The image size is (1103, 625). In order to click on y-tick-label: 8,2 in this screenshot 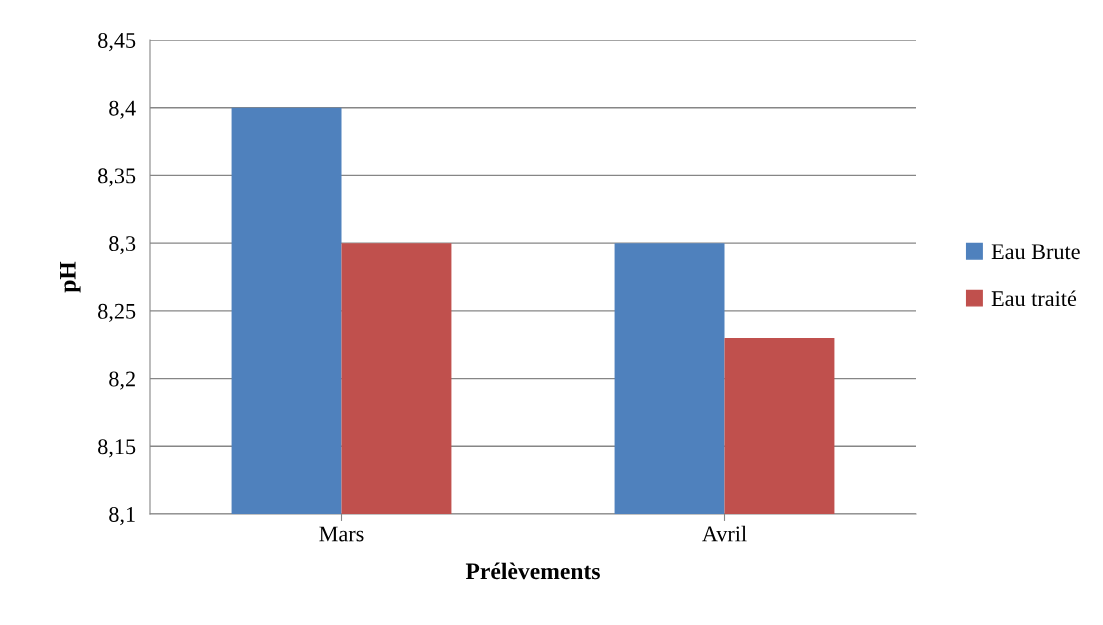, I will do `click(122, 380)`.